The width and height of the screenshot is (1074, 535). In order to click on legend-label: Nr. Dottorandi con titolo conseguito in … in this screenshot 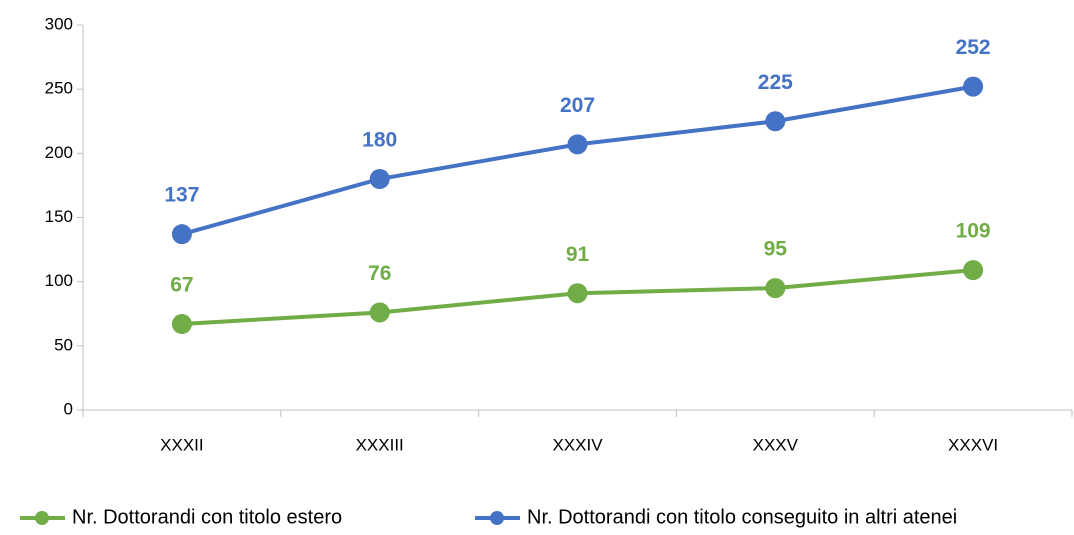, I will do `click(742, 517)`.